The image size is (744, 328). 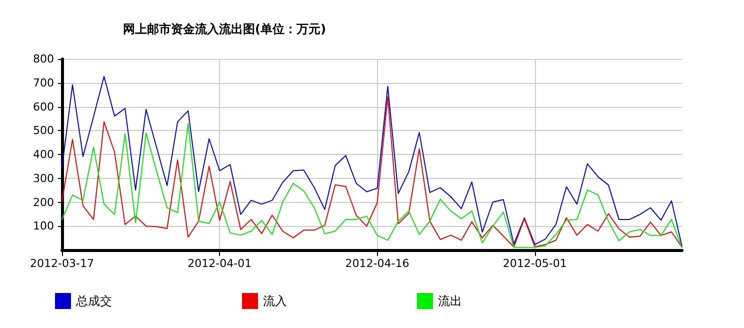 What do you see at coordinates (275, 301) in the screenshot?
I see `legend-label: 流入` at bounding box center [275, 301].